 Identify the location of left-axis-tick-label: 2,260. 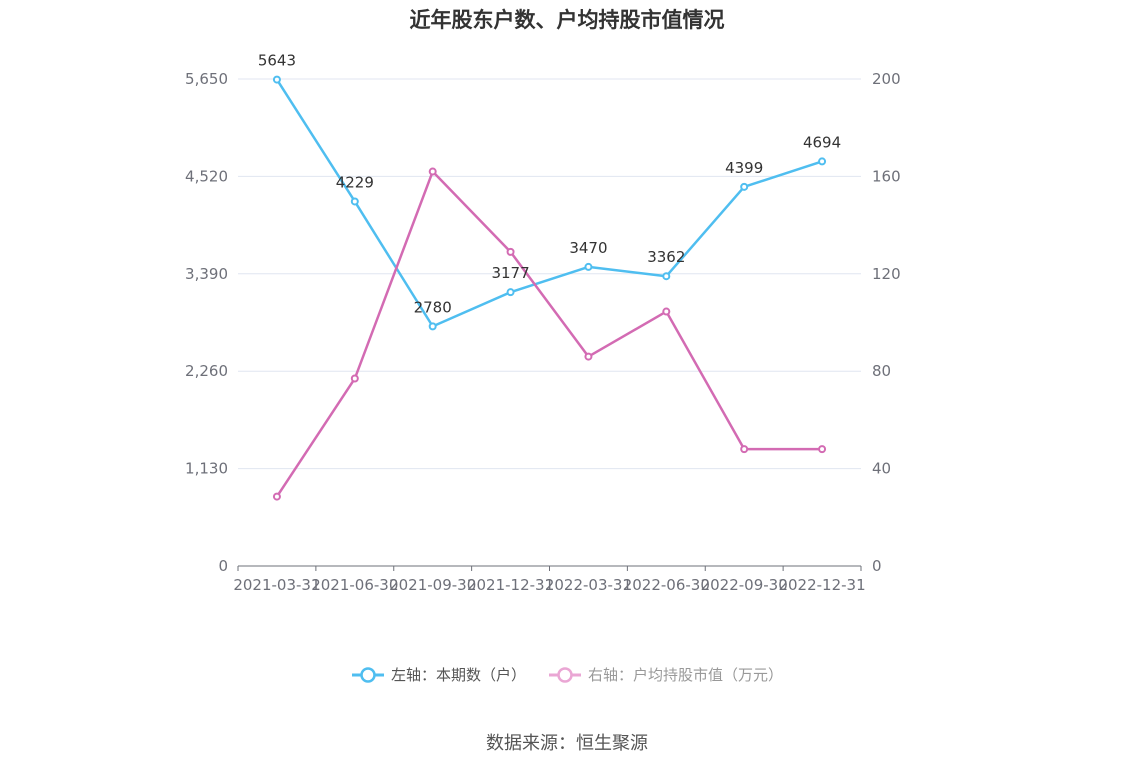
(206, 371).